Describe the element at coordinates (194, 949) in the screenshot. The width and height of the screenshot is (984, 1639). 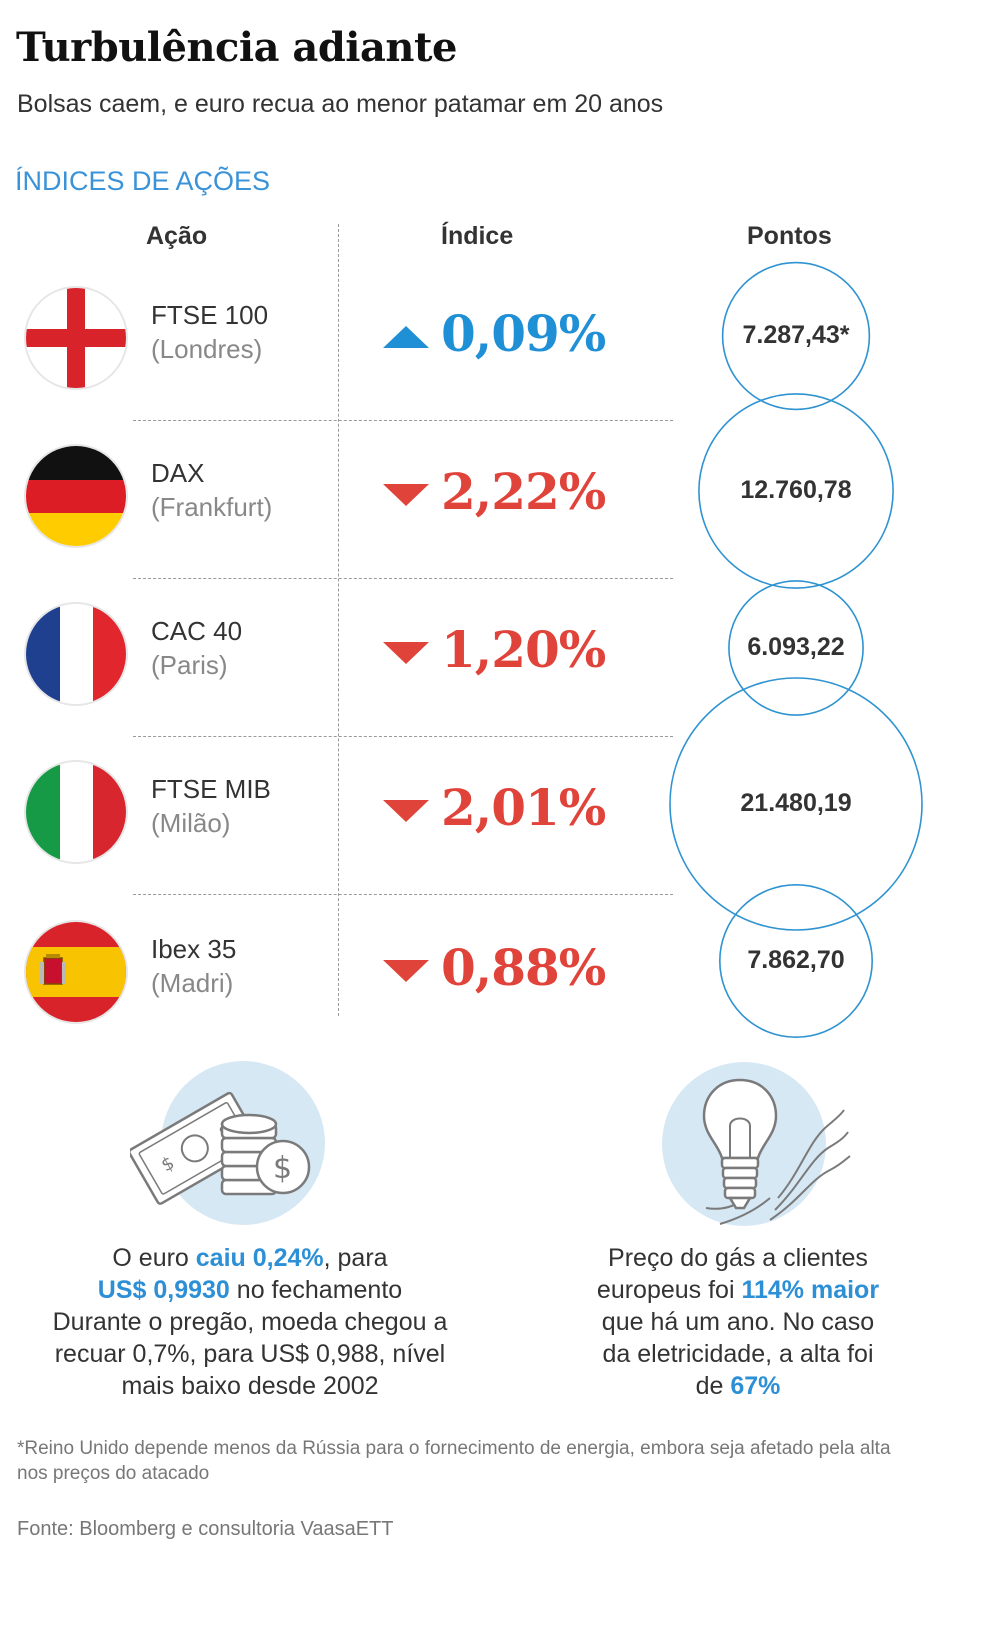
I see `index-name: Ibex 35` at that location.